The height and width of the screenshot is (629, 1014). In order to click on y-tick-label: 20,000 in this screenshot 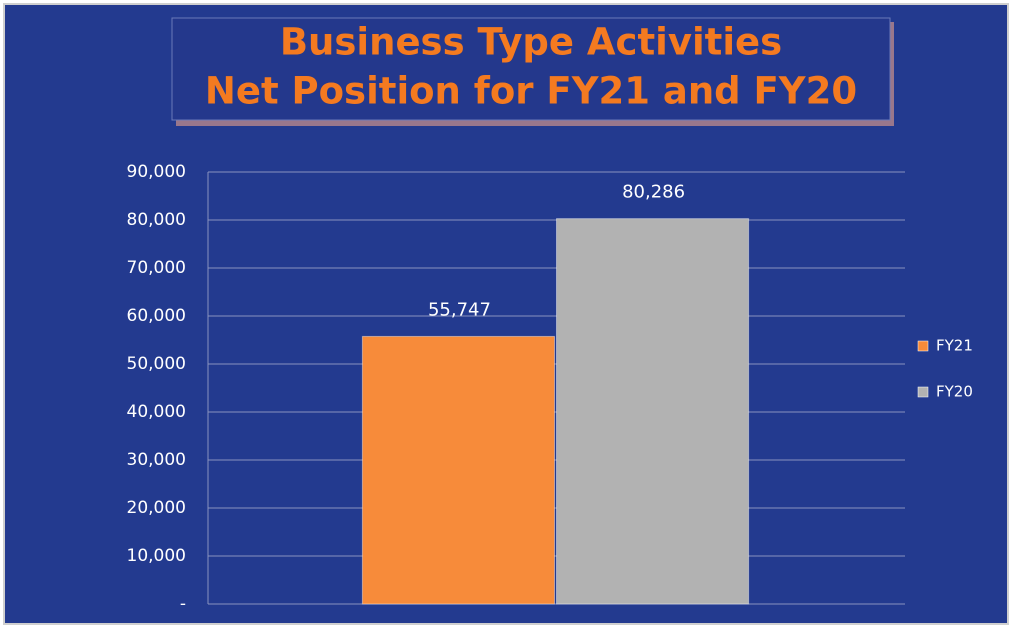, I will do `click(156, 508)`.